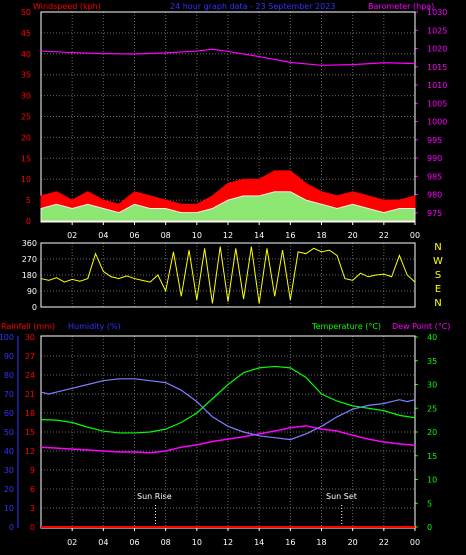 The width and height of the screenshot is (466, 555). What do you see at coordinates (434, 213) in the screenshot?
I see `barometer-tick-label: 975` at bounding box center [434, 213].